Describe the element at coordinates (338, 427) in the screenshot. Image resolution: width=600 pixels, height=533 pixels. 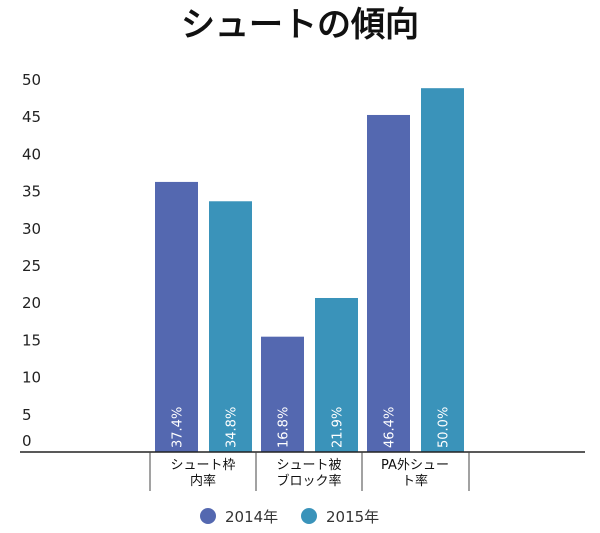
I see `data-label: 21.9%` at that location.